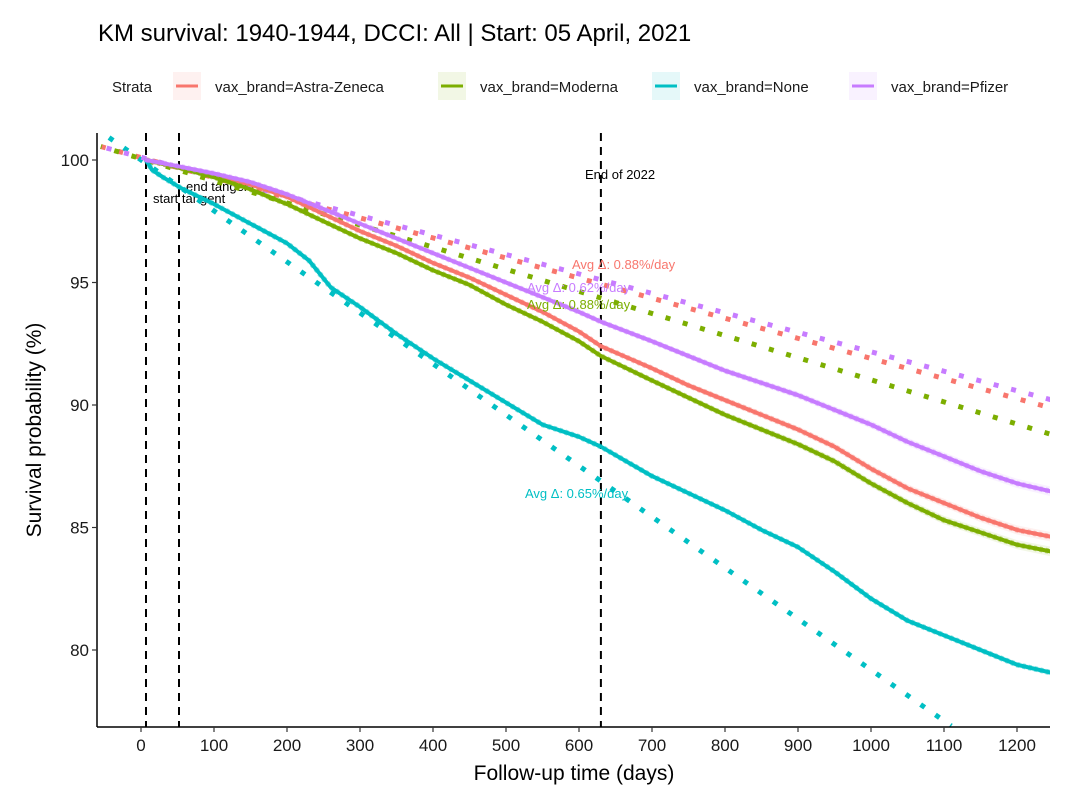 Image resolution: width=1071 pixels, height=807 pixels. What do you see at coordinates (433, 745) in the screenshot?
I see `x-tick-label: 400` at bounding box center [433, 745].